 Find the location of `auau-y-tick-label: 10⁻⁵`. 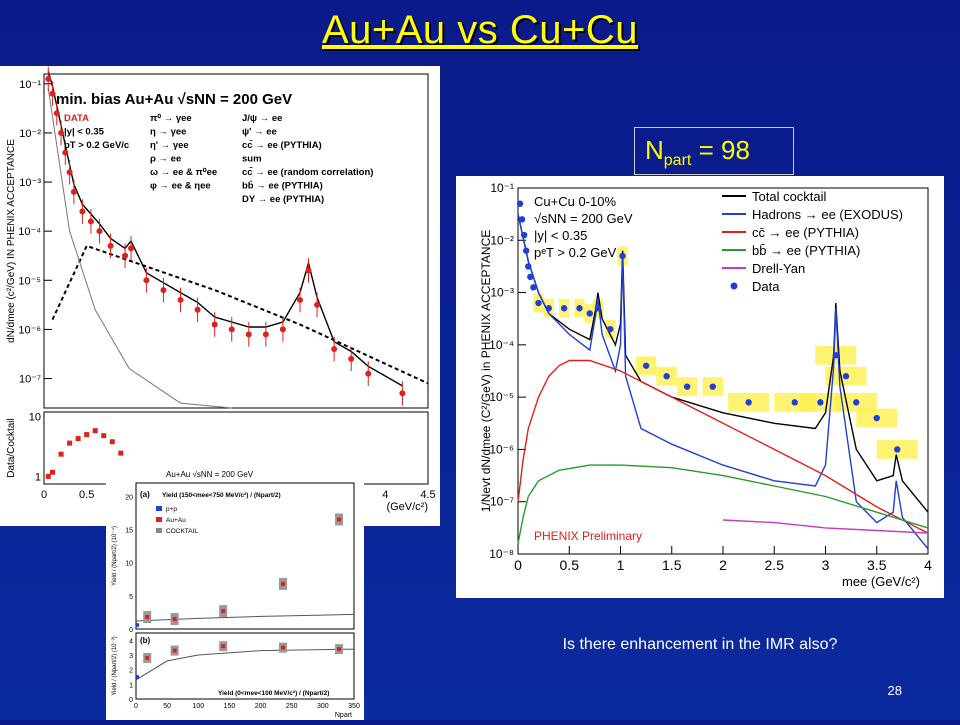

auau-y-tick-label: 10⁻⁵ is located at coordinates (29, 281).